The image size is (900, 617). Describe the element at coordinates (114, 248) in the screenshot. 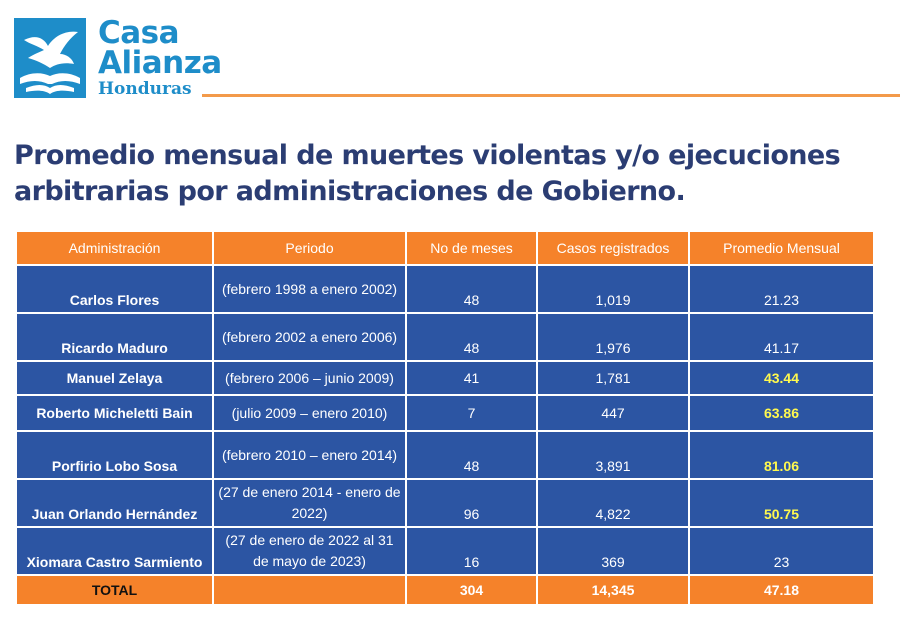

I see `header-administracion: Administración` at that location.